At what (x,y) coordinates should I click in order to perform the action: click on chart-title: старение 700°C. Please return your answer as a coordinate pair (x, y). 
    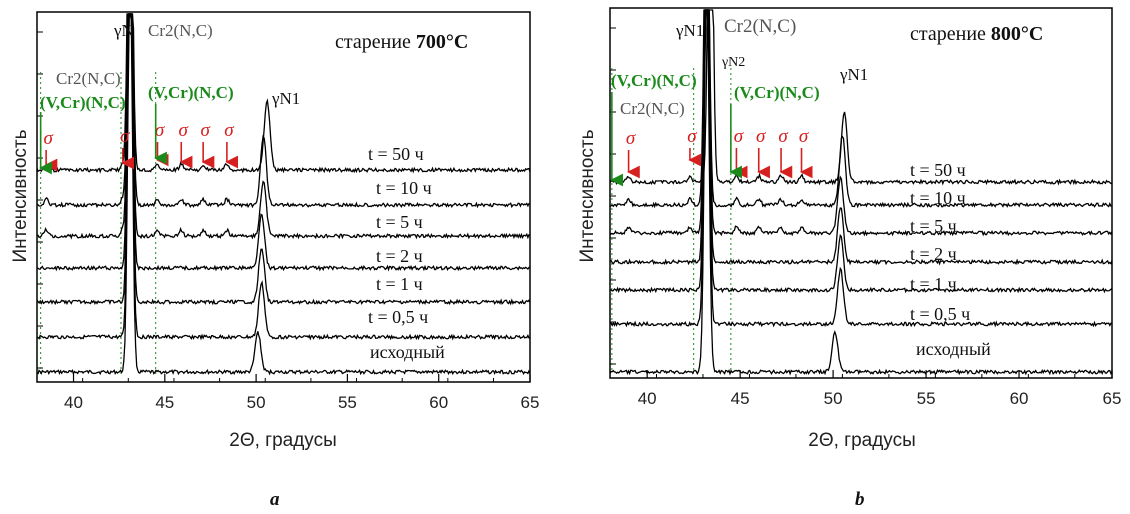
    Looking at the image, I should click on (401, 42).